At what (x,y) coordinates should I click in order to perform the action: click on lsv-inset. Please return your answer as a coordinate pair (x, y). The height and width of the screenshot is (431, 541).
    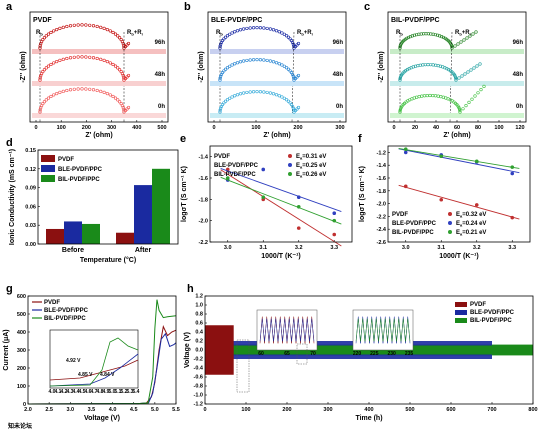
    Looking at the image, I should click on (94, 359).